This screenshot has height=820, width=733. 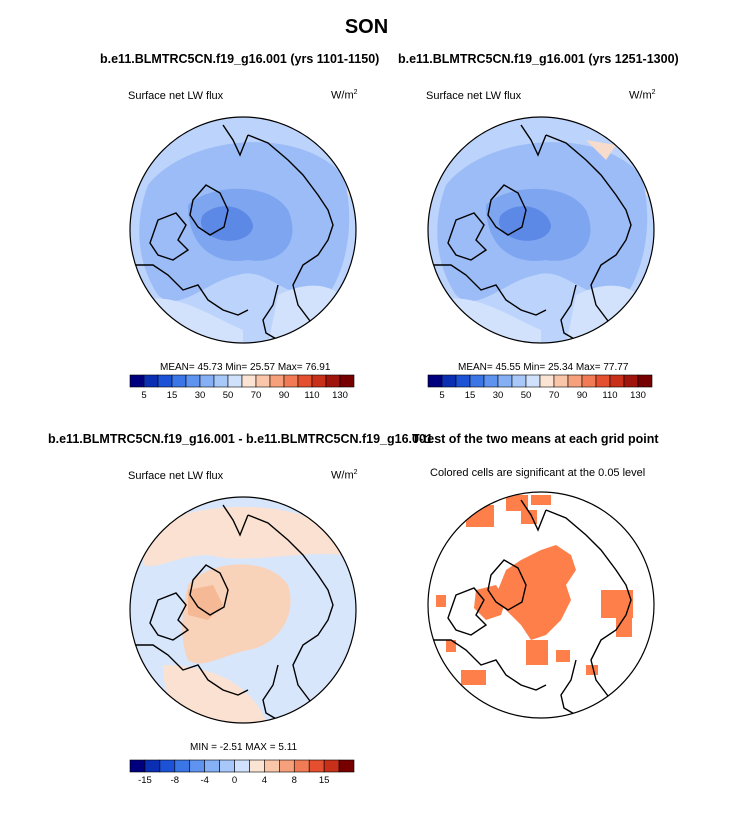 What do you see at coordinates (342, 475) in the screenshot?
I see `panel3-units-base: W/m` at bounding box center [342, 475].